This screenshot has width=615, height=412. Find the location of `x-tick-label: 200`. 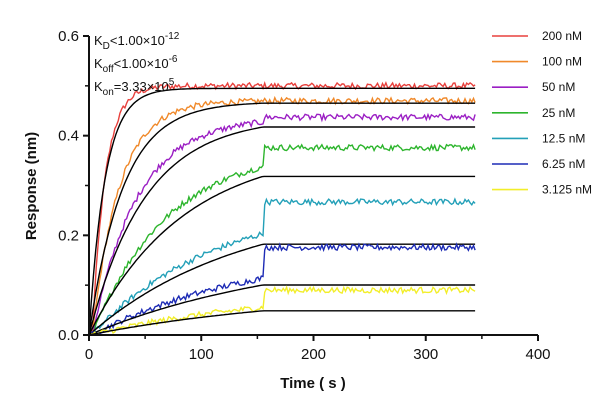

x-tick-label: 200 is located at coordinates (313, 354).